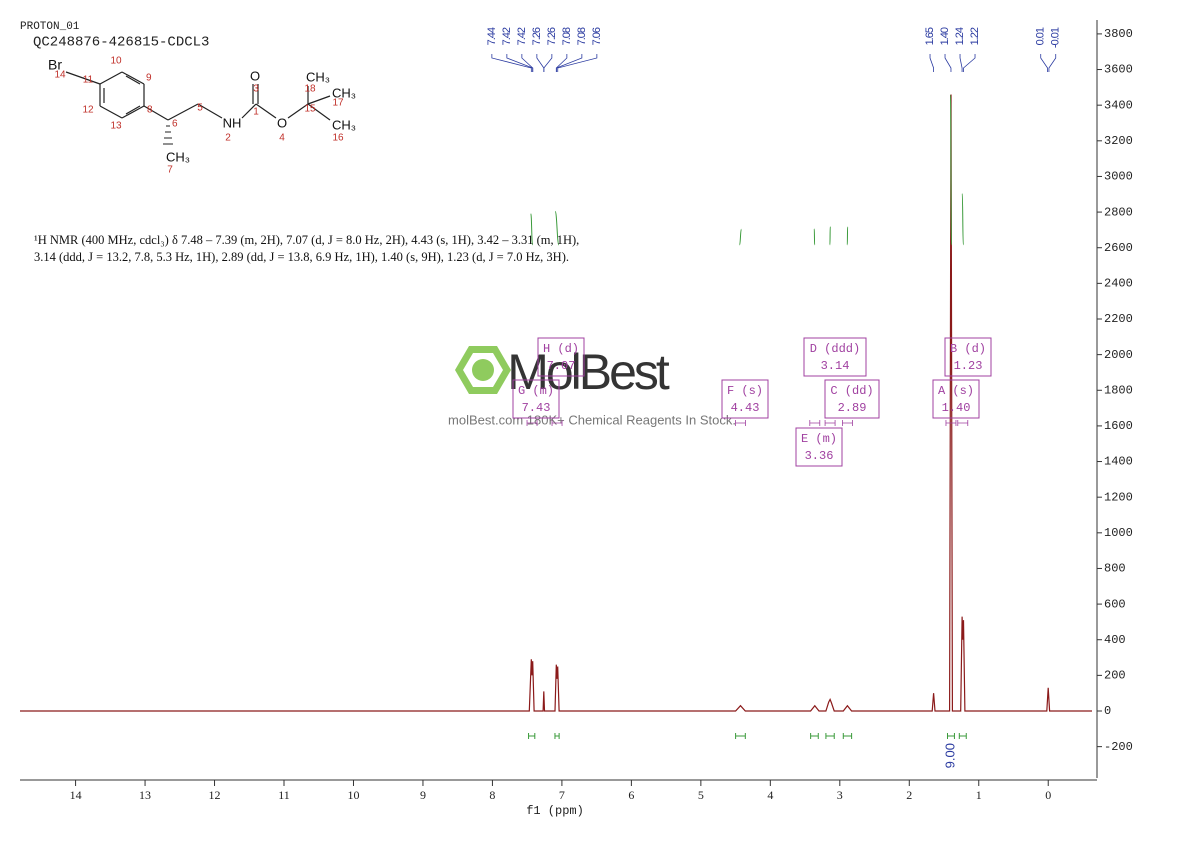  I want to click on atom-label: 15, so click(310, 109).